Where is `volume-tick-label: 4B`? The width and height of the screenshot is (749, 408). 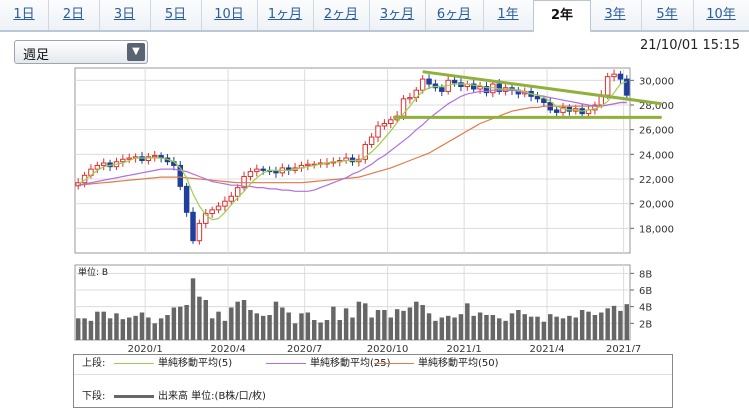 volume-tick-label: 4B is located at coordinates (645, 308).